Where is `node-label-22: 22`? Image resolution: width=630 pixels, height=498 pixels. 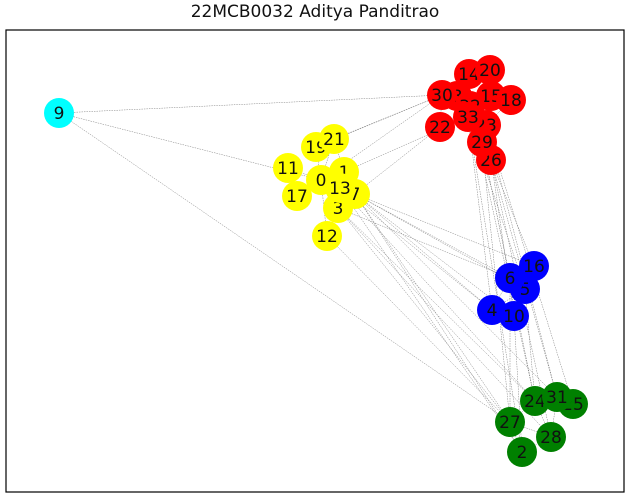 node-label-22: 22 is located at coordinates (440, 128).